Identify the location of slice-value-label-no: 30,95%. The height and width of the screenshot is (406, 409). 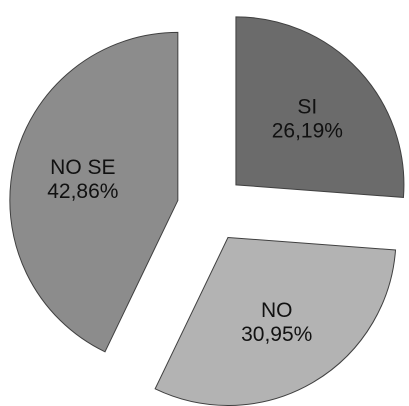
(276, 334).